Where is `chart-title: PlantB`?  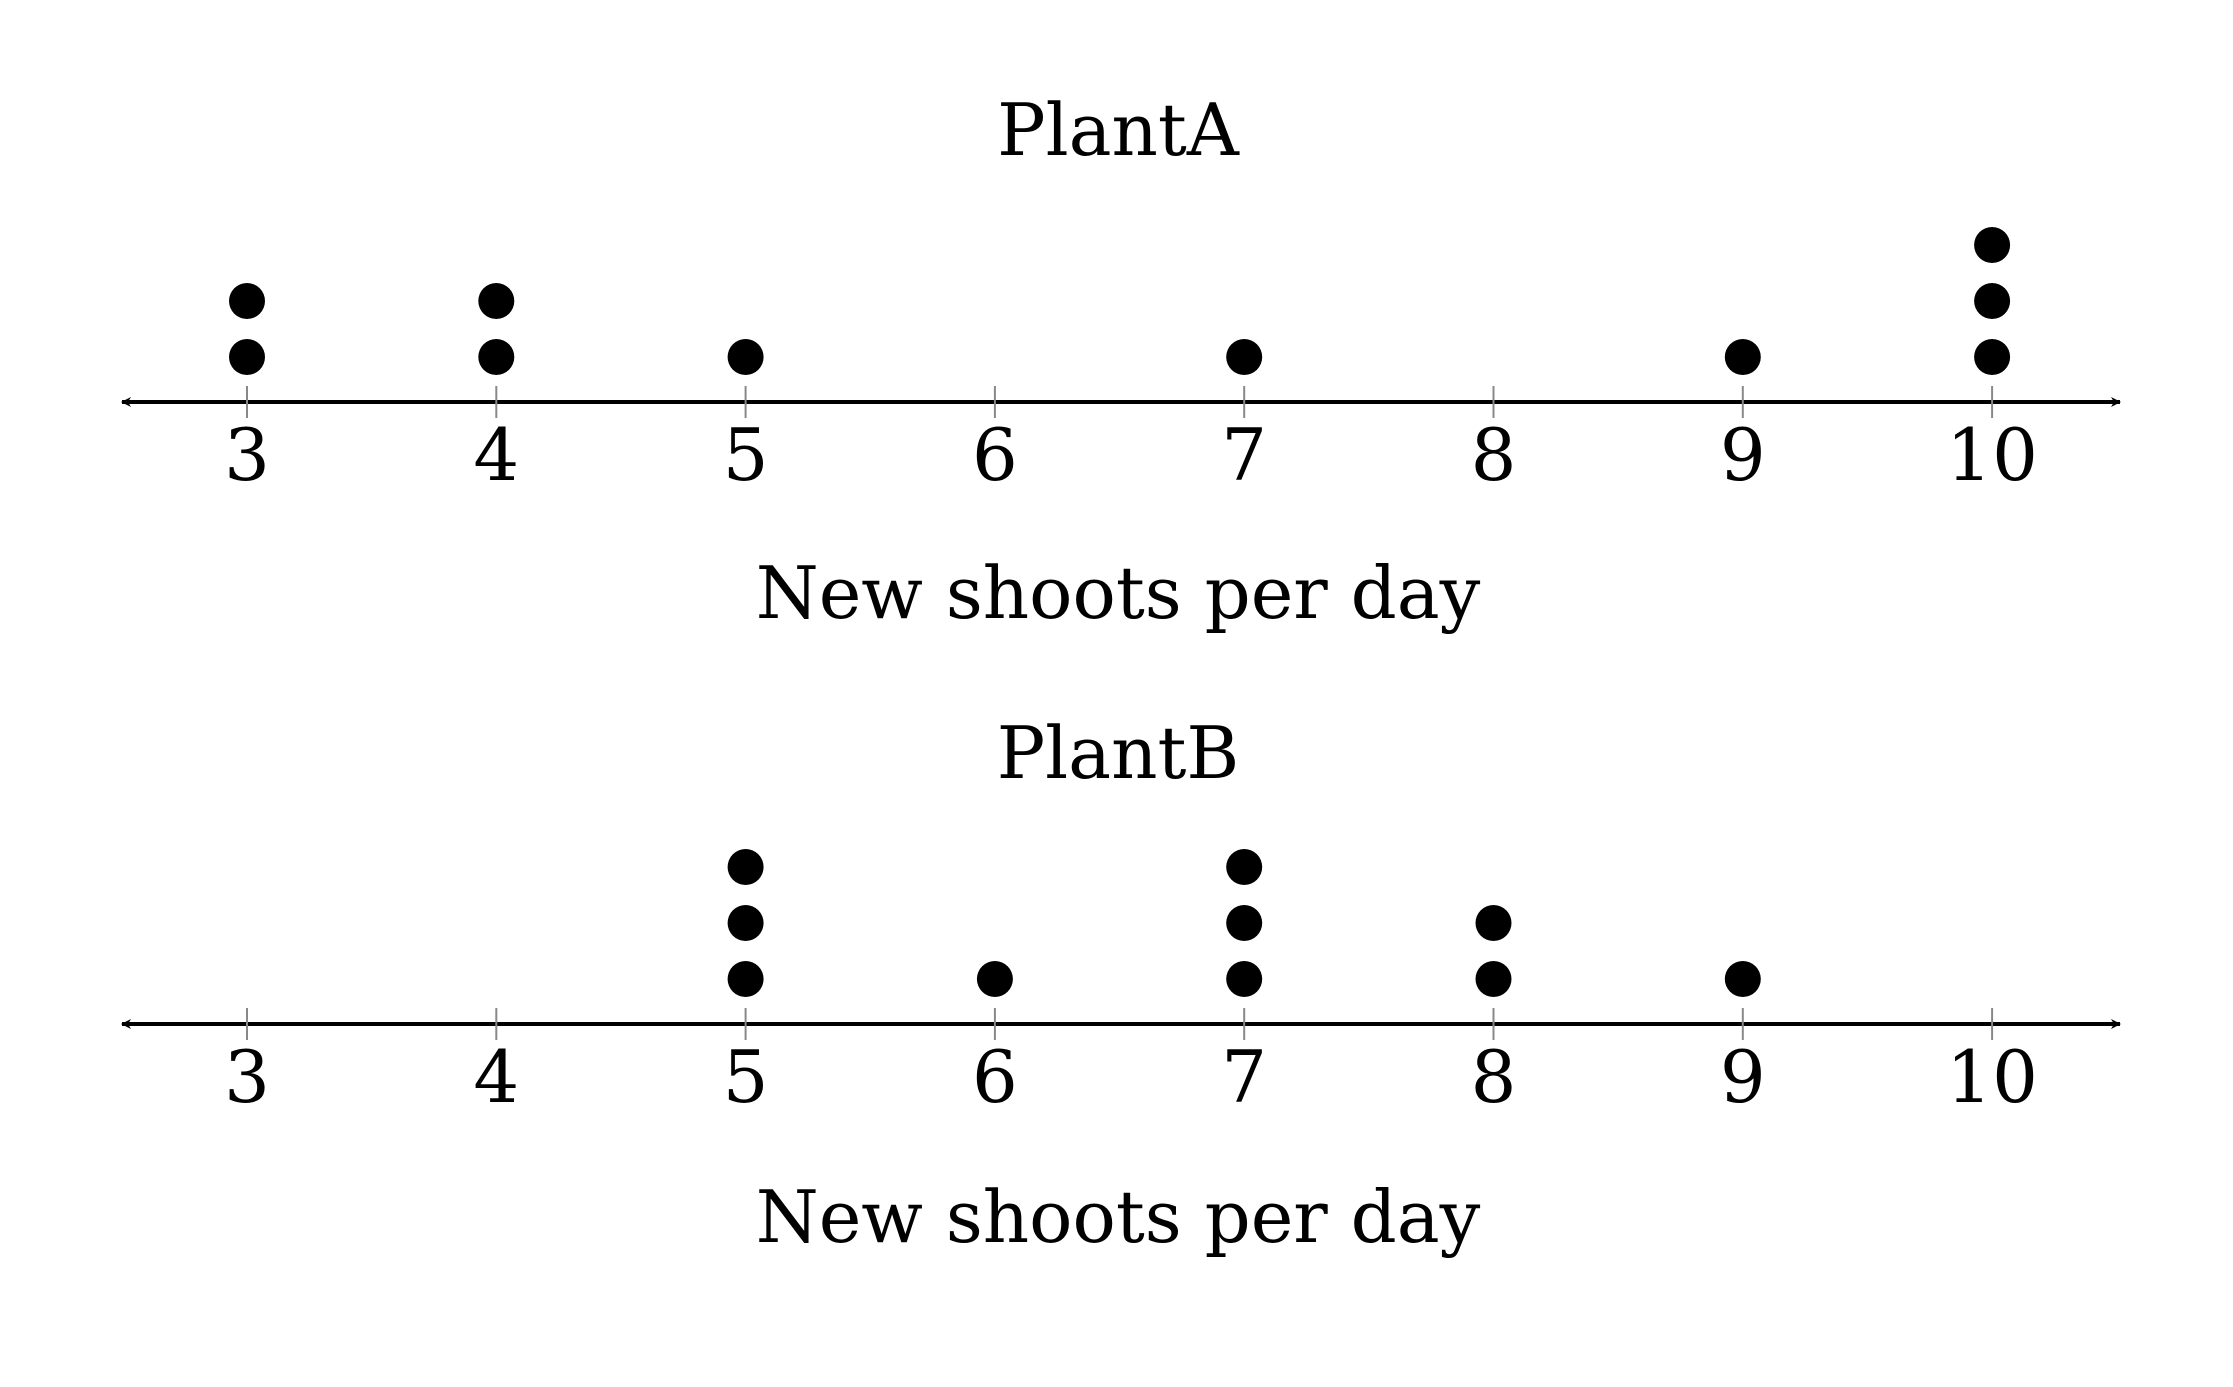
chart-title: PlantB is located at coordinates (1118, 753).